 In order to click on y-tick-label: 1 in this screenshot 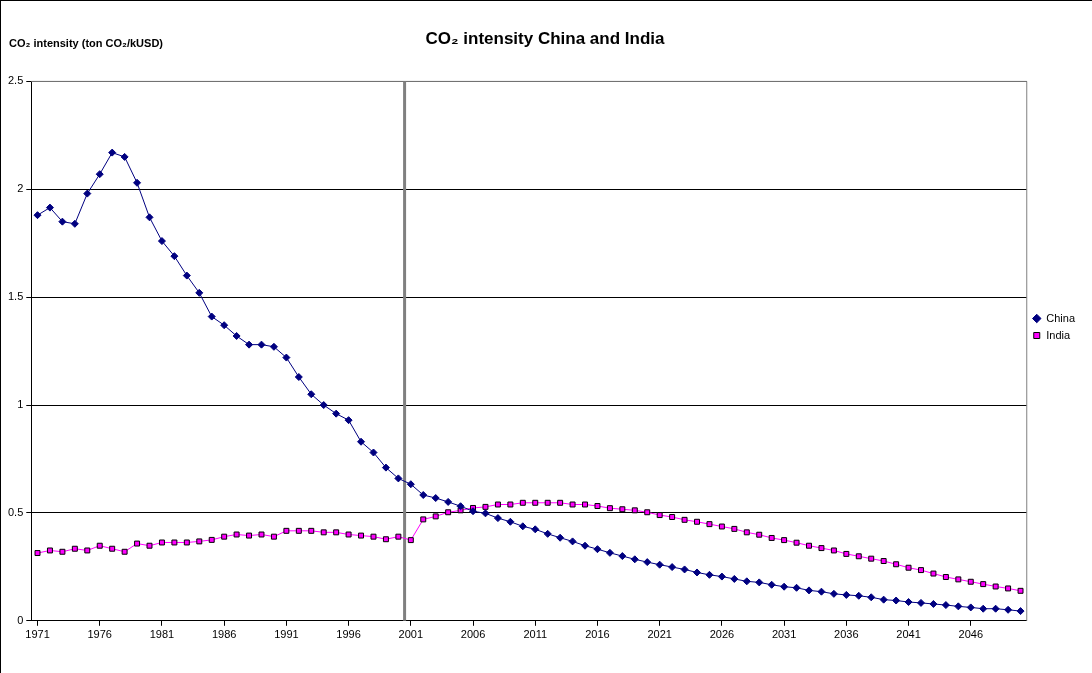, I will do `click(20, 404)`.